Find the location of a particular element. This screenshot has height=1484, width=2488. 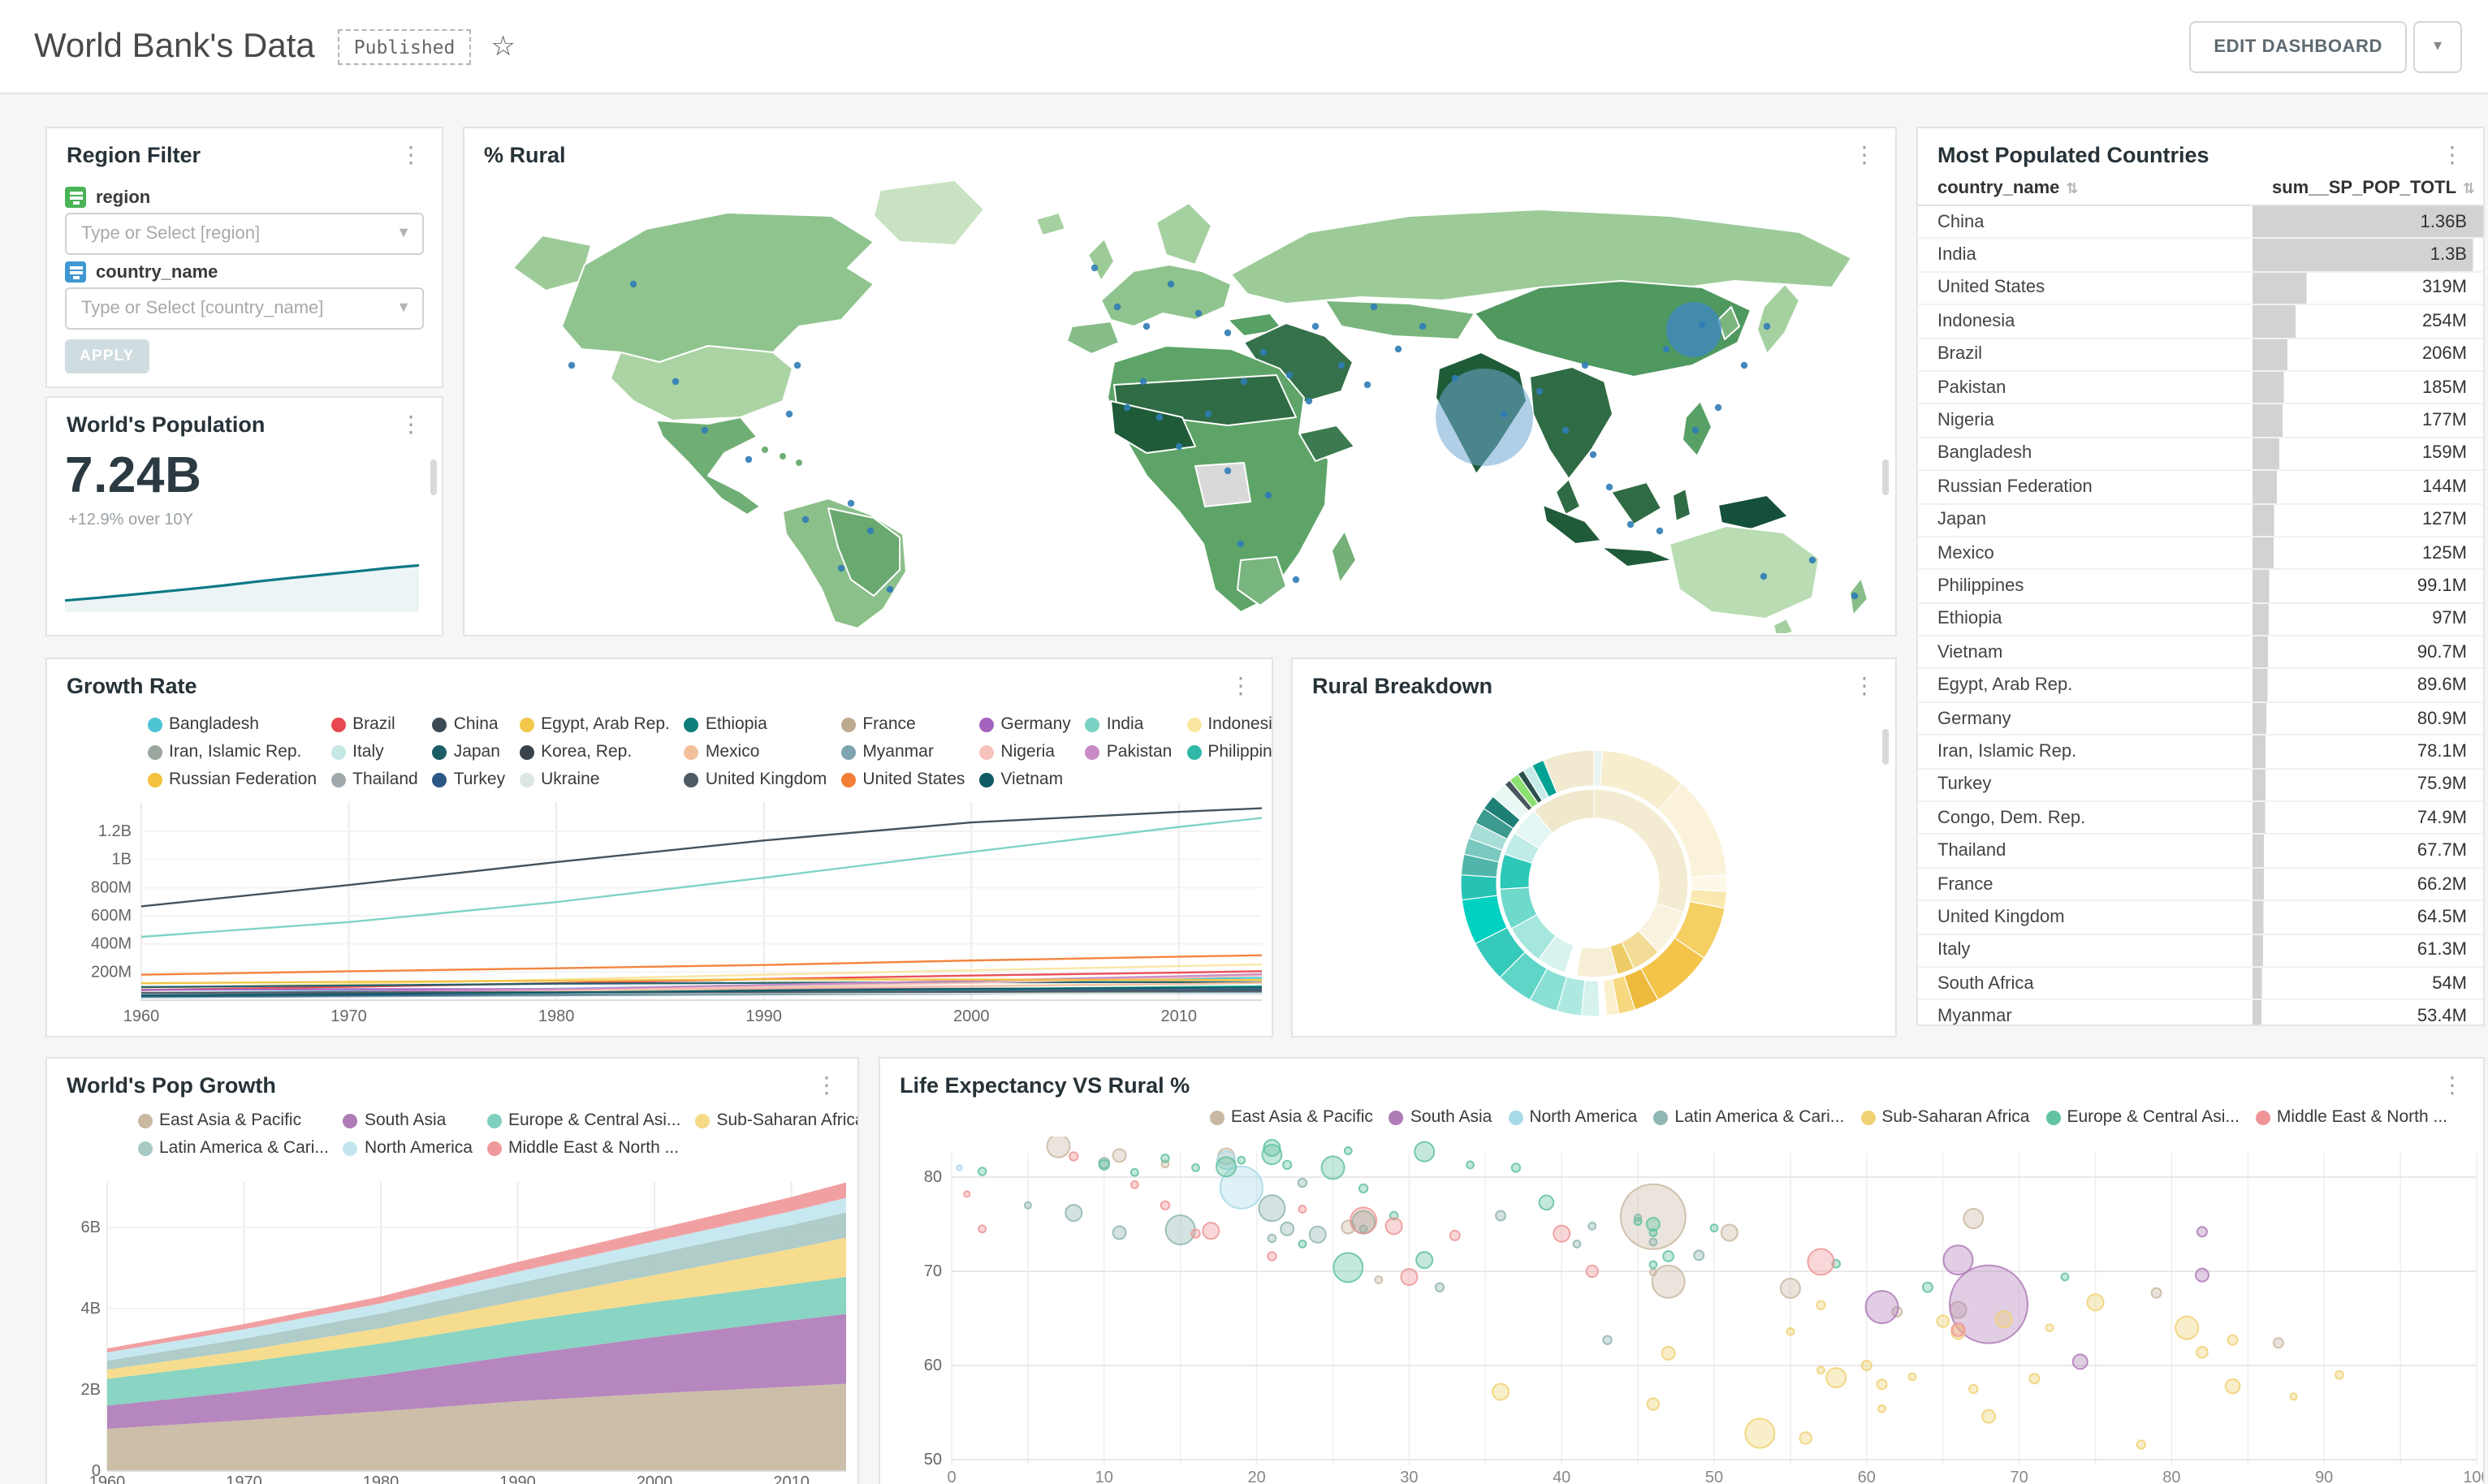

population-value-cell: 125M is located at coordinates (2368, 553).